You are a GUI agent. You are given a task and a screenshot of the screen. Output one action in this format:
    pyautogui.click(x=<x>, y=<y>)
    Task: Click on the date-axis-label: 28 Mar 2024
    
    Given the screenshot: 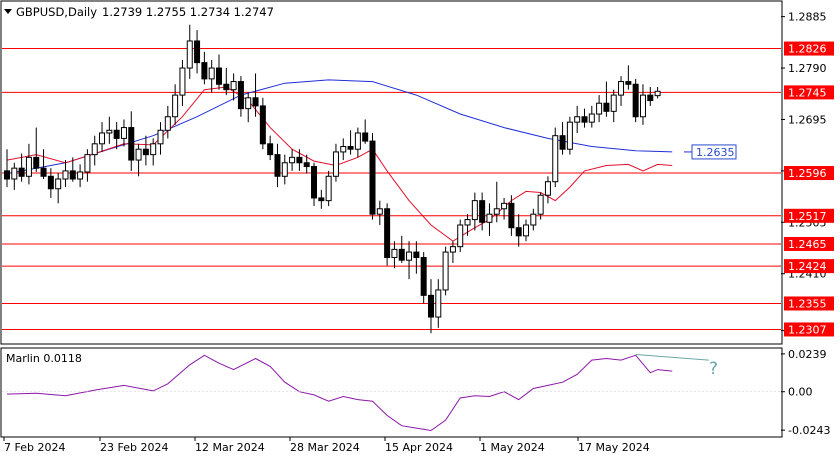 What is the action you would take?
    pyautogui.click(x=325, y=447)
    